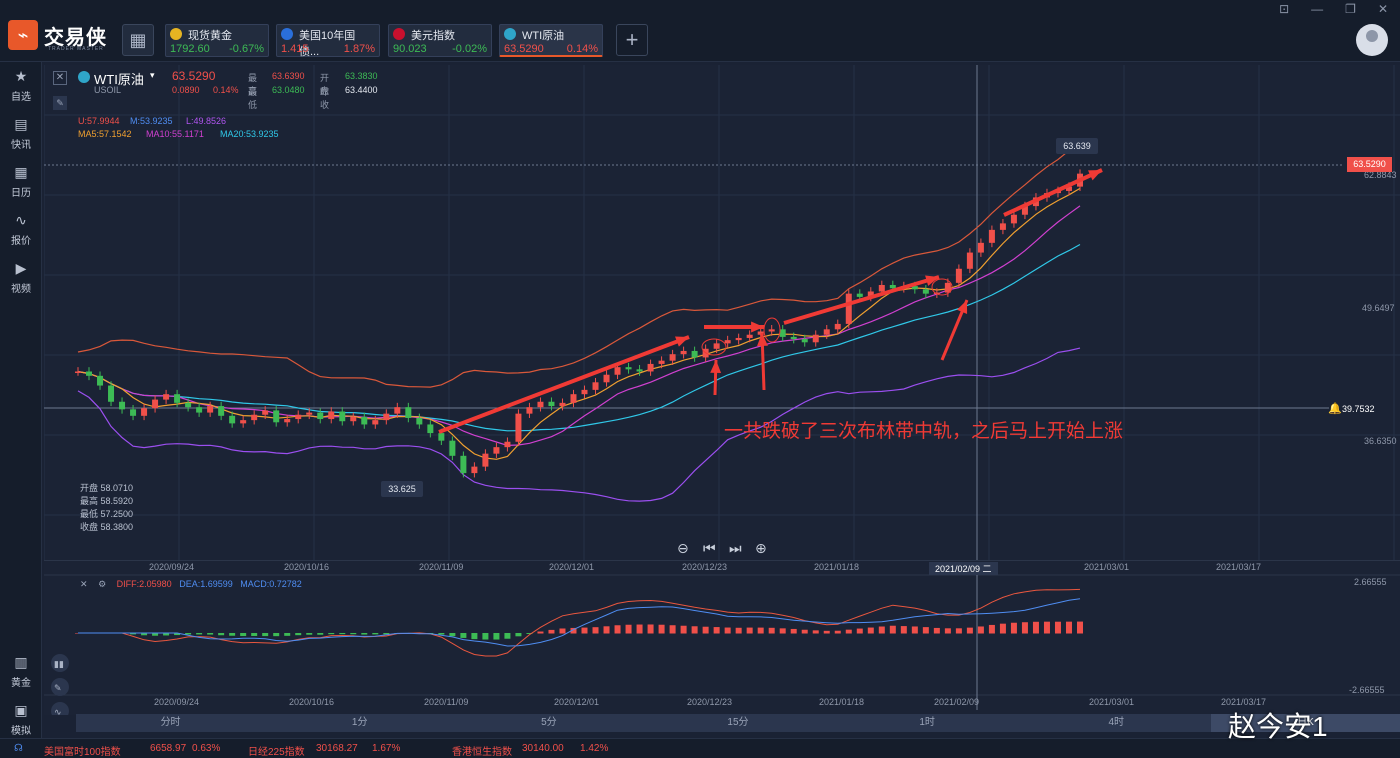  What do you see at coordinates (440, 40) in the screenshot?
I see `ticker-tab: 美元指数 90.023 -0.02%` at bounding box center [440, 40].